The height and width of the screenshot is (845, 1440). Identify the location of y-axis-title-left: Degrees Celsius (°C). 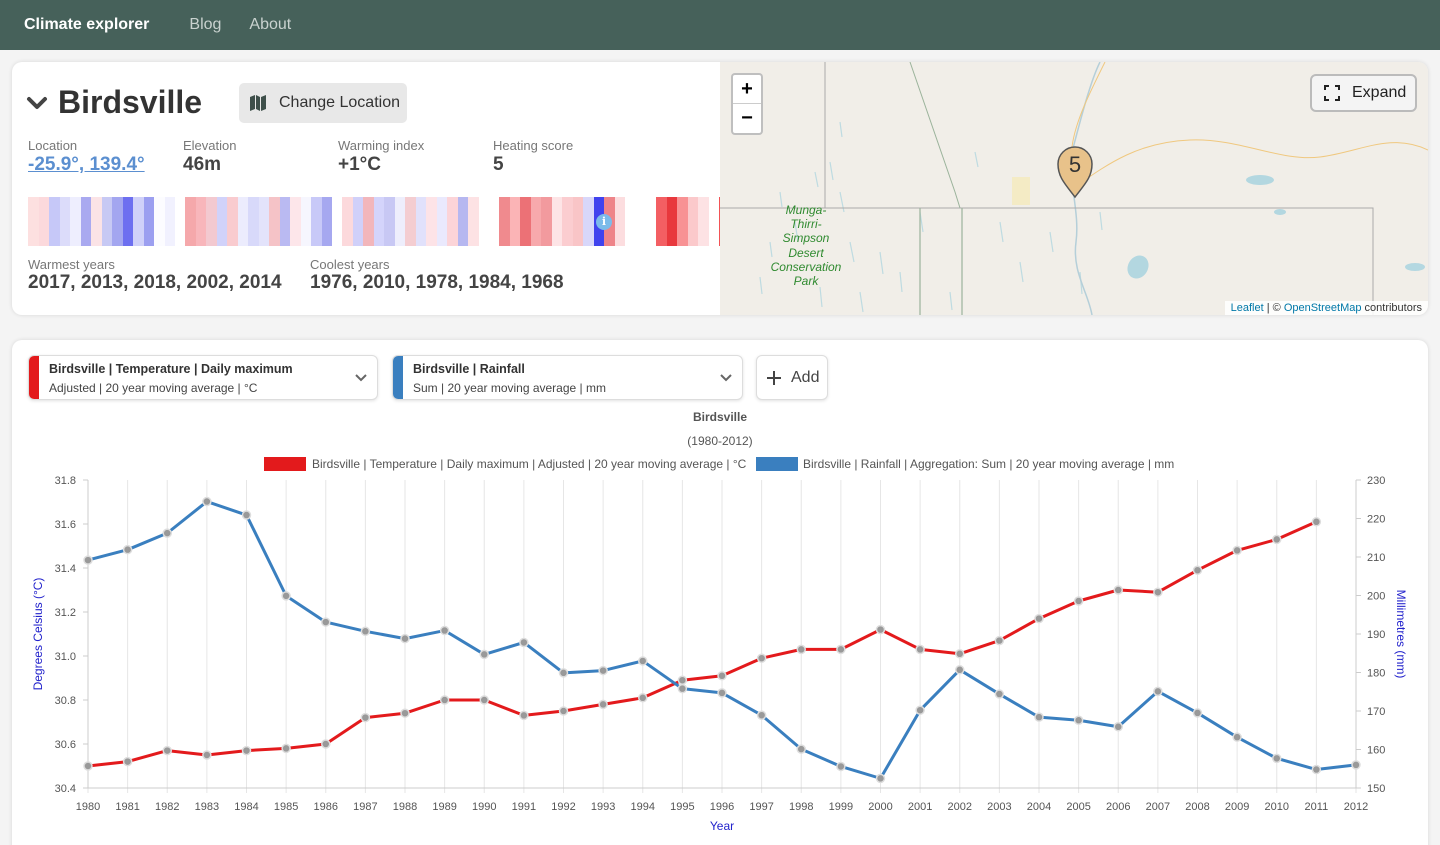
(38, 634).